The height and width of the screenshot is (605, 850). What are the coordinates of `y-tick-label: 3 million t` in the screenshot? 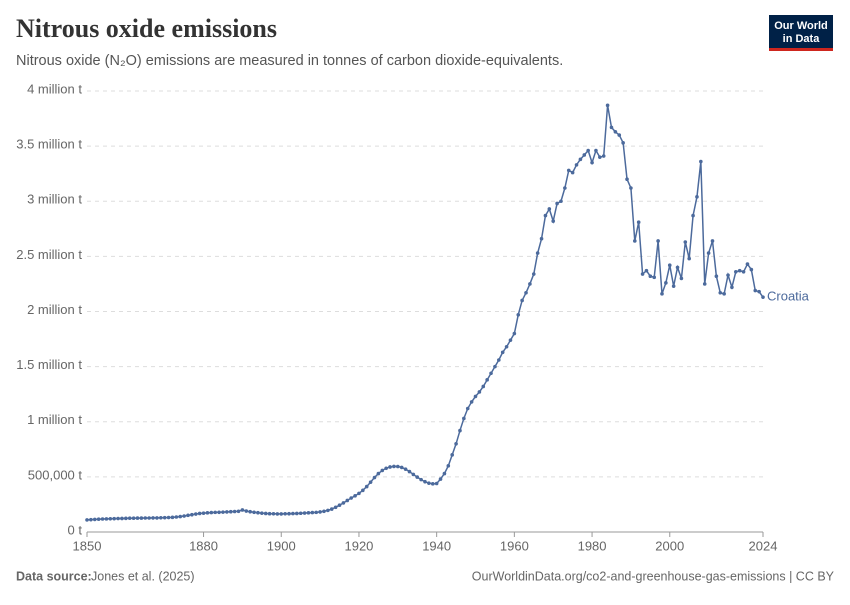 It's located at (54, 199).